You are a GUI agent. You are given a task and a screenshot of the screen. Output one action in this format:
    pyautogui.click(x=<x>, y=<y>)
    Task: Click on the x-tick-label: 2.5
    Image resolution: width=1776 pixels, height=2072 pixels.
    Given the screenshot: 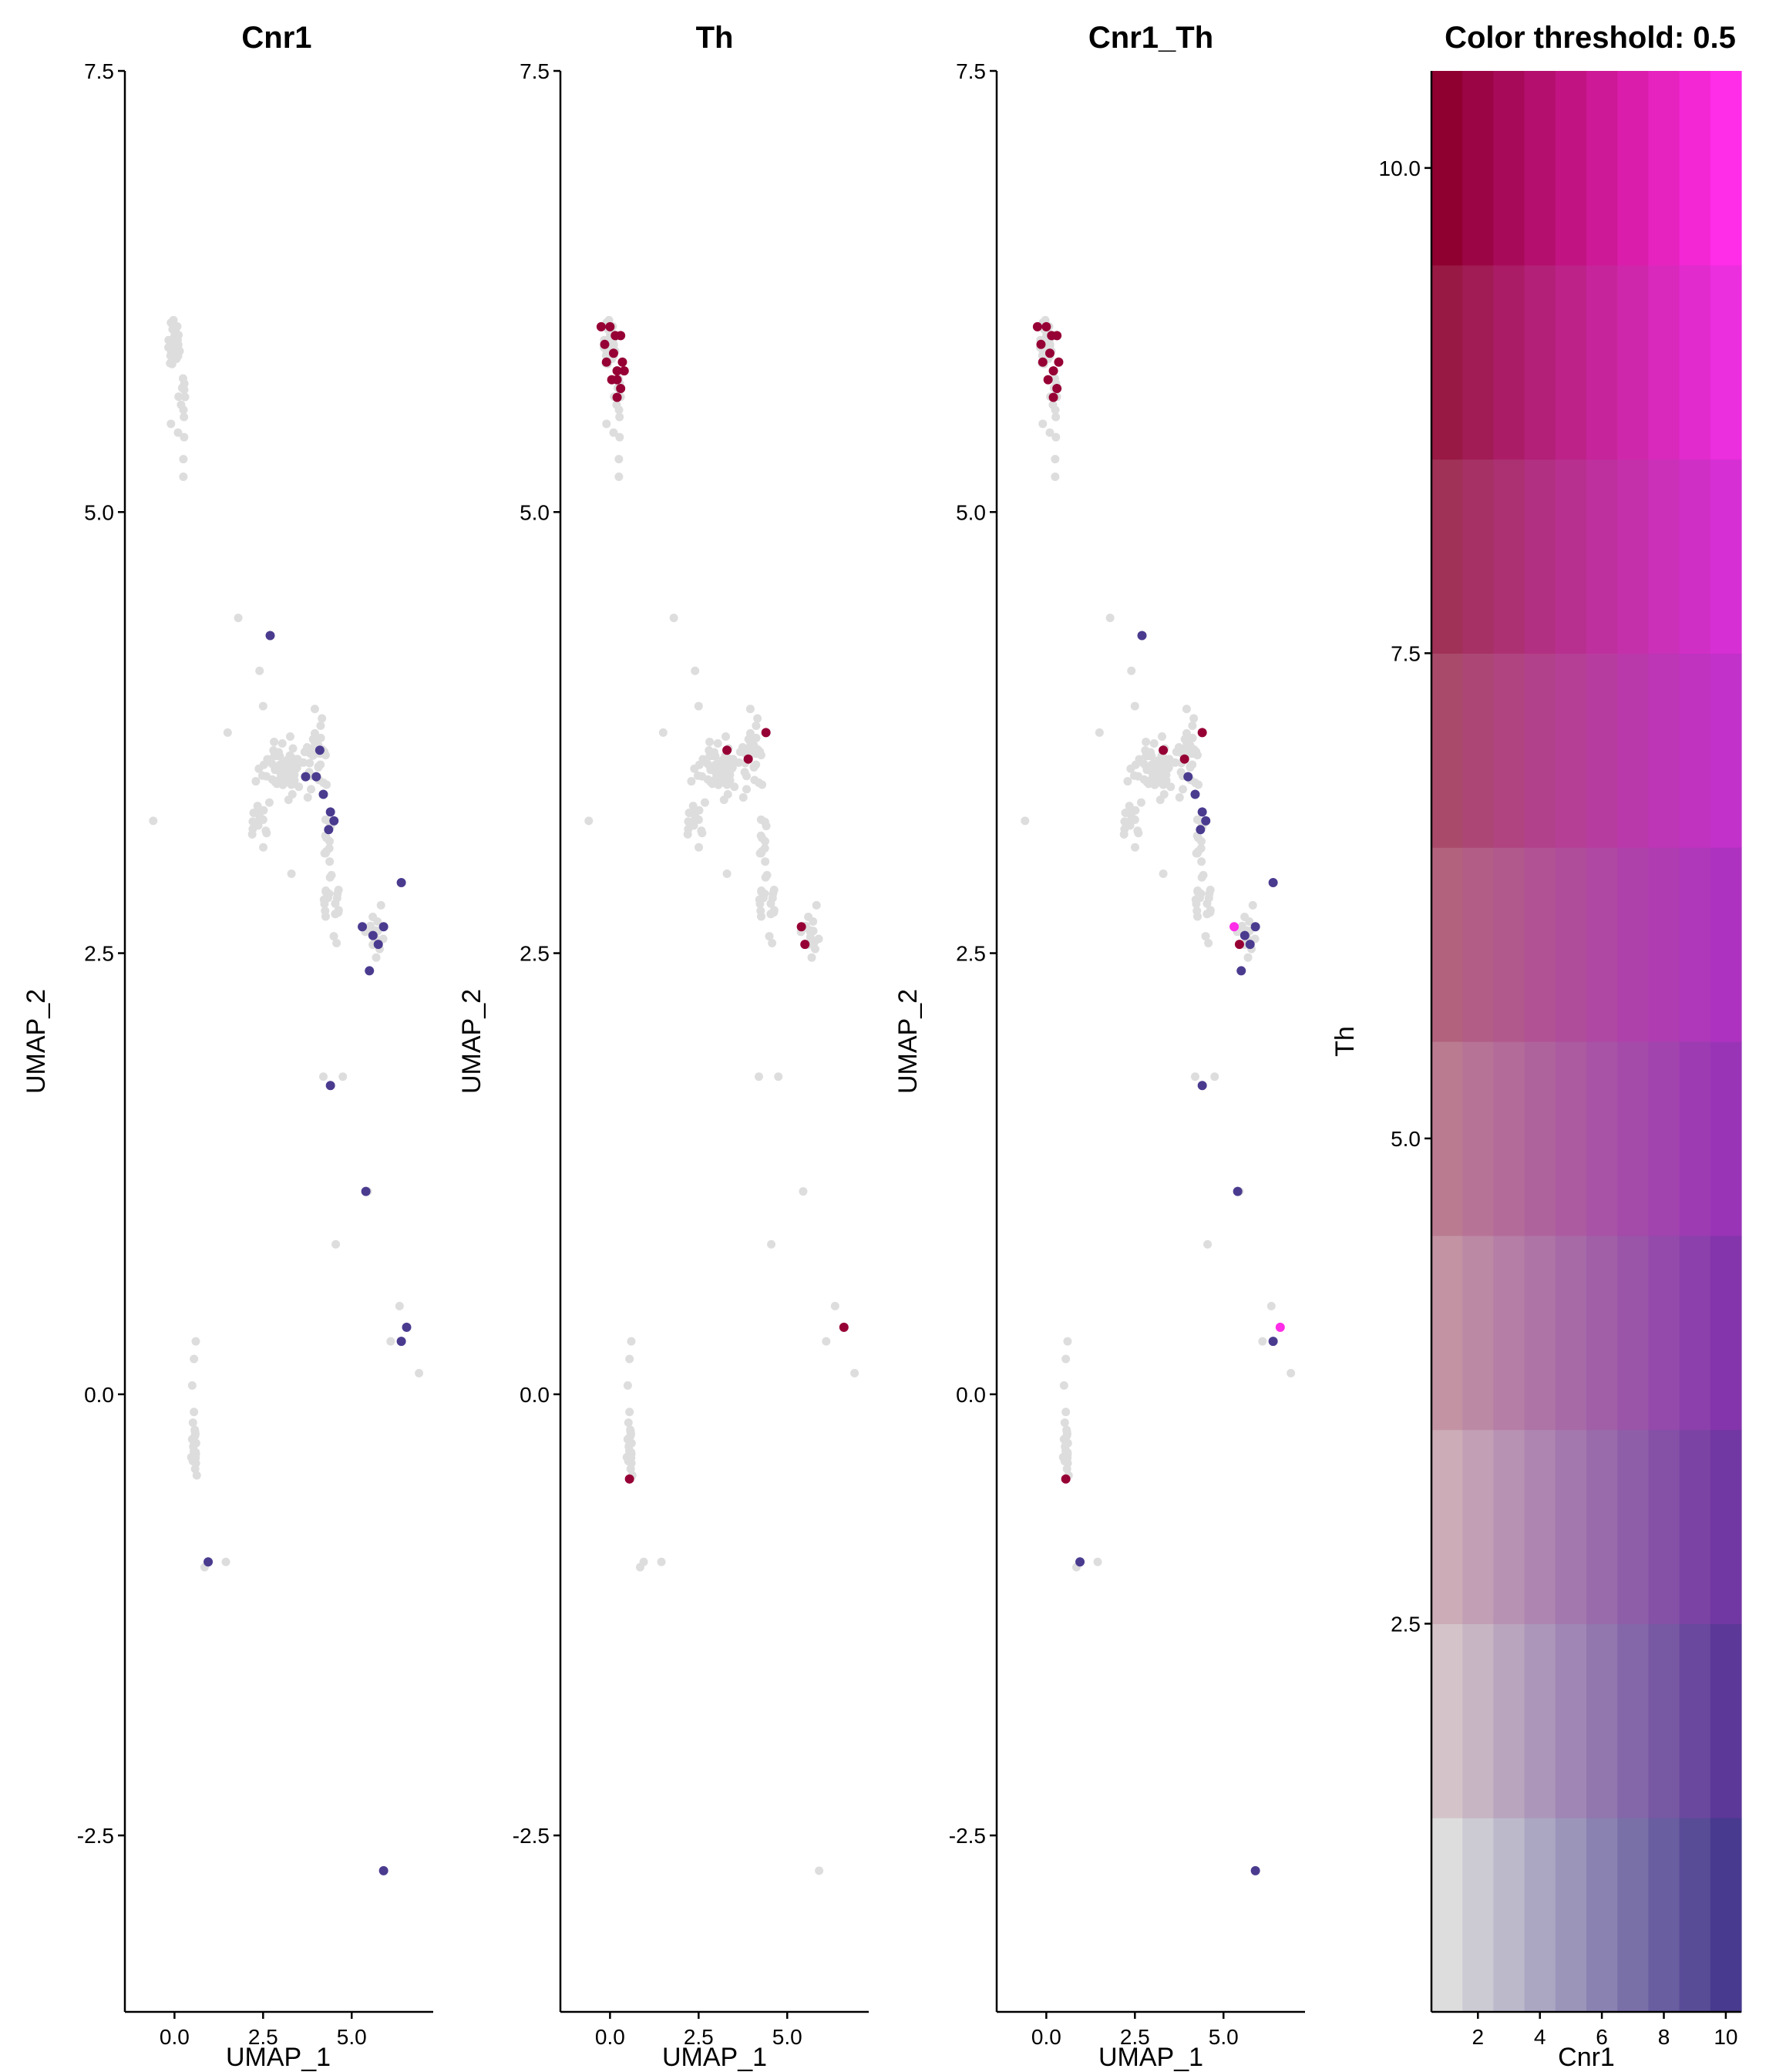 What is the action you would take?
    pyautogui.click(x=1135, y=2037)
    